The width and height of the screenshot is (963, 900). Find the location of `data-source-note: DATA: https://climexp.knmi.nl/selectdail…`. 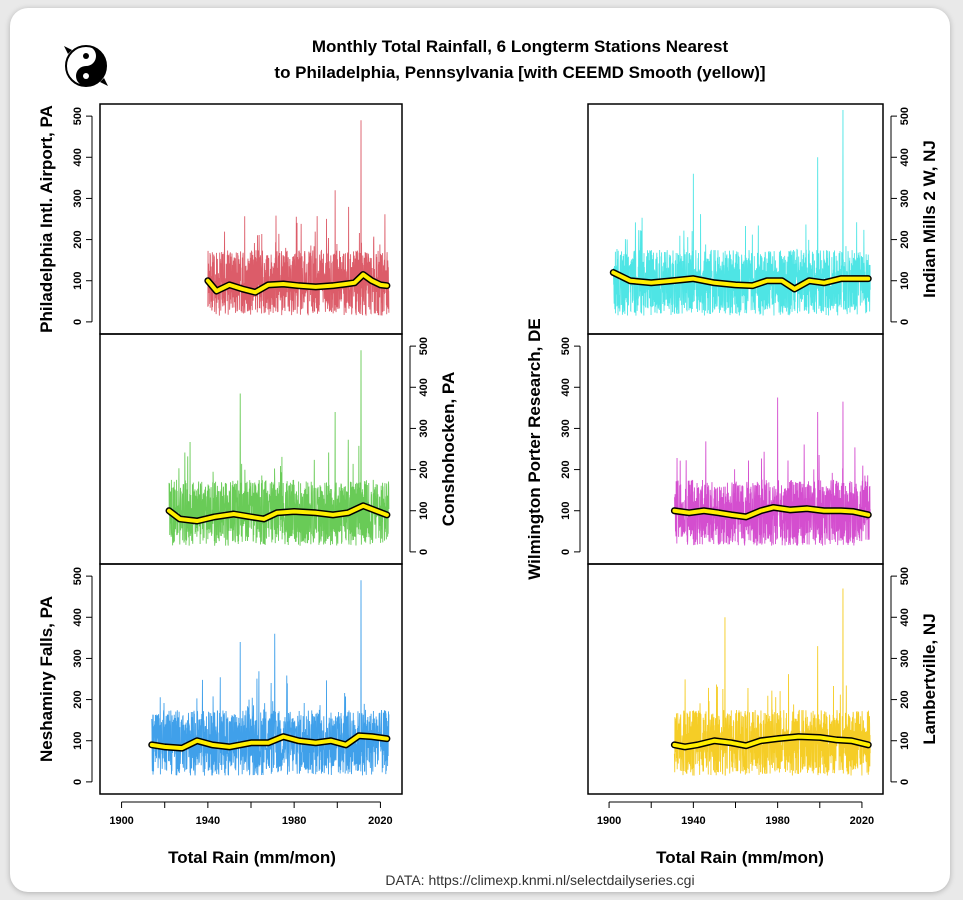

data-source-note: DATA: https://climexp.knmi.nl/selectdail… is located at coordinates (539, 880).